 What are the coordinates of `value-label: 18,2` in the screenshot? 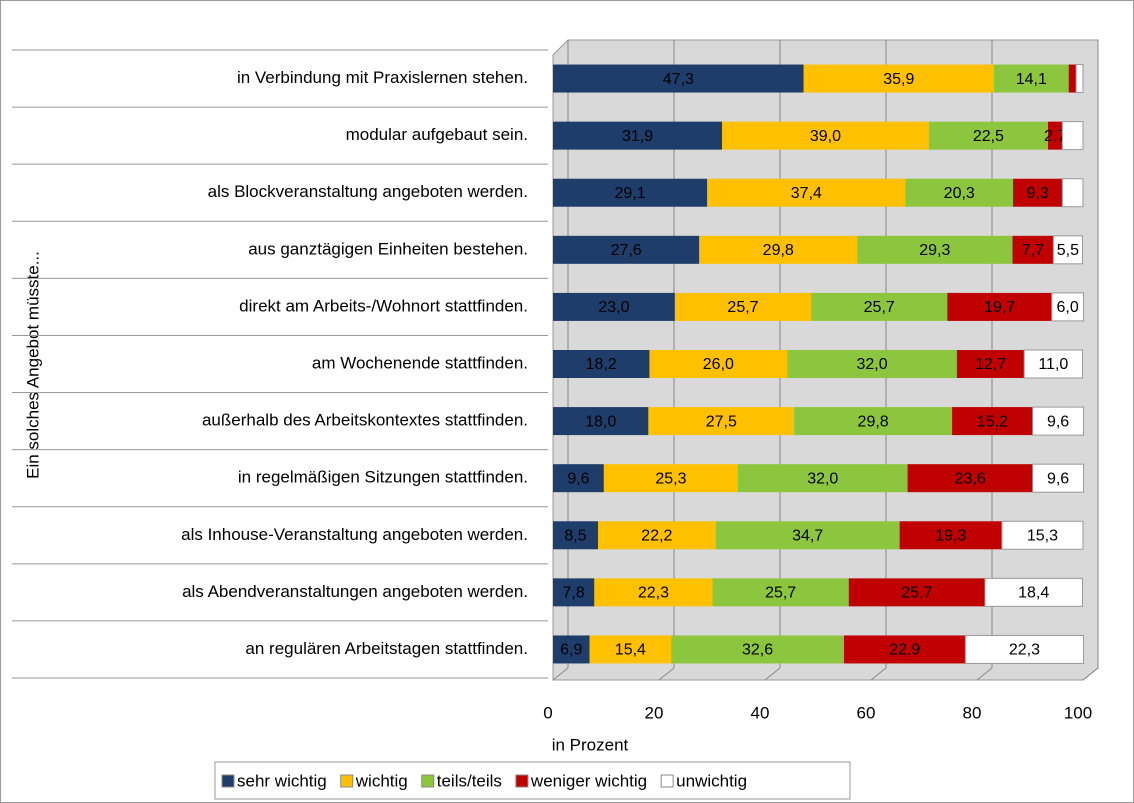 It's located at (601, 364).